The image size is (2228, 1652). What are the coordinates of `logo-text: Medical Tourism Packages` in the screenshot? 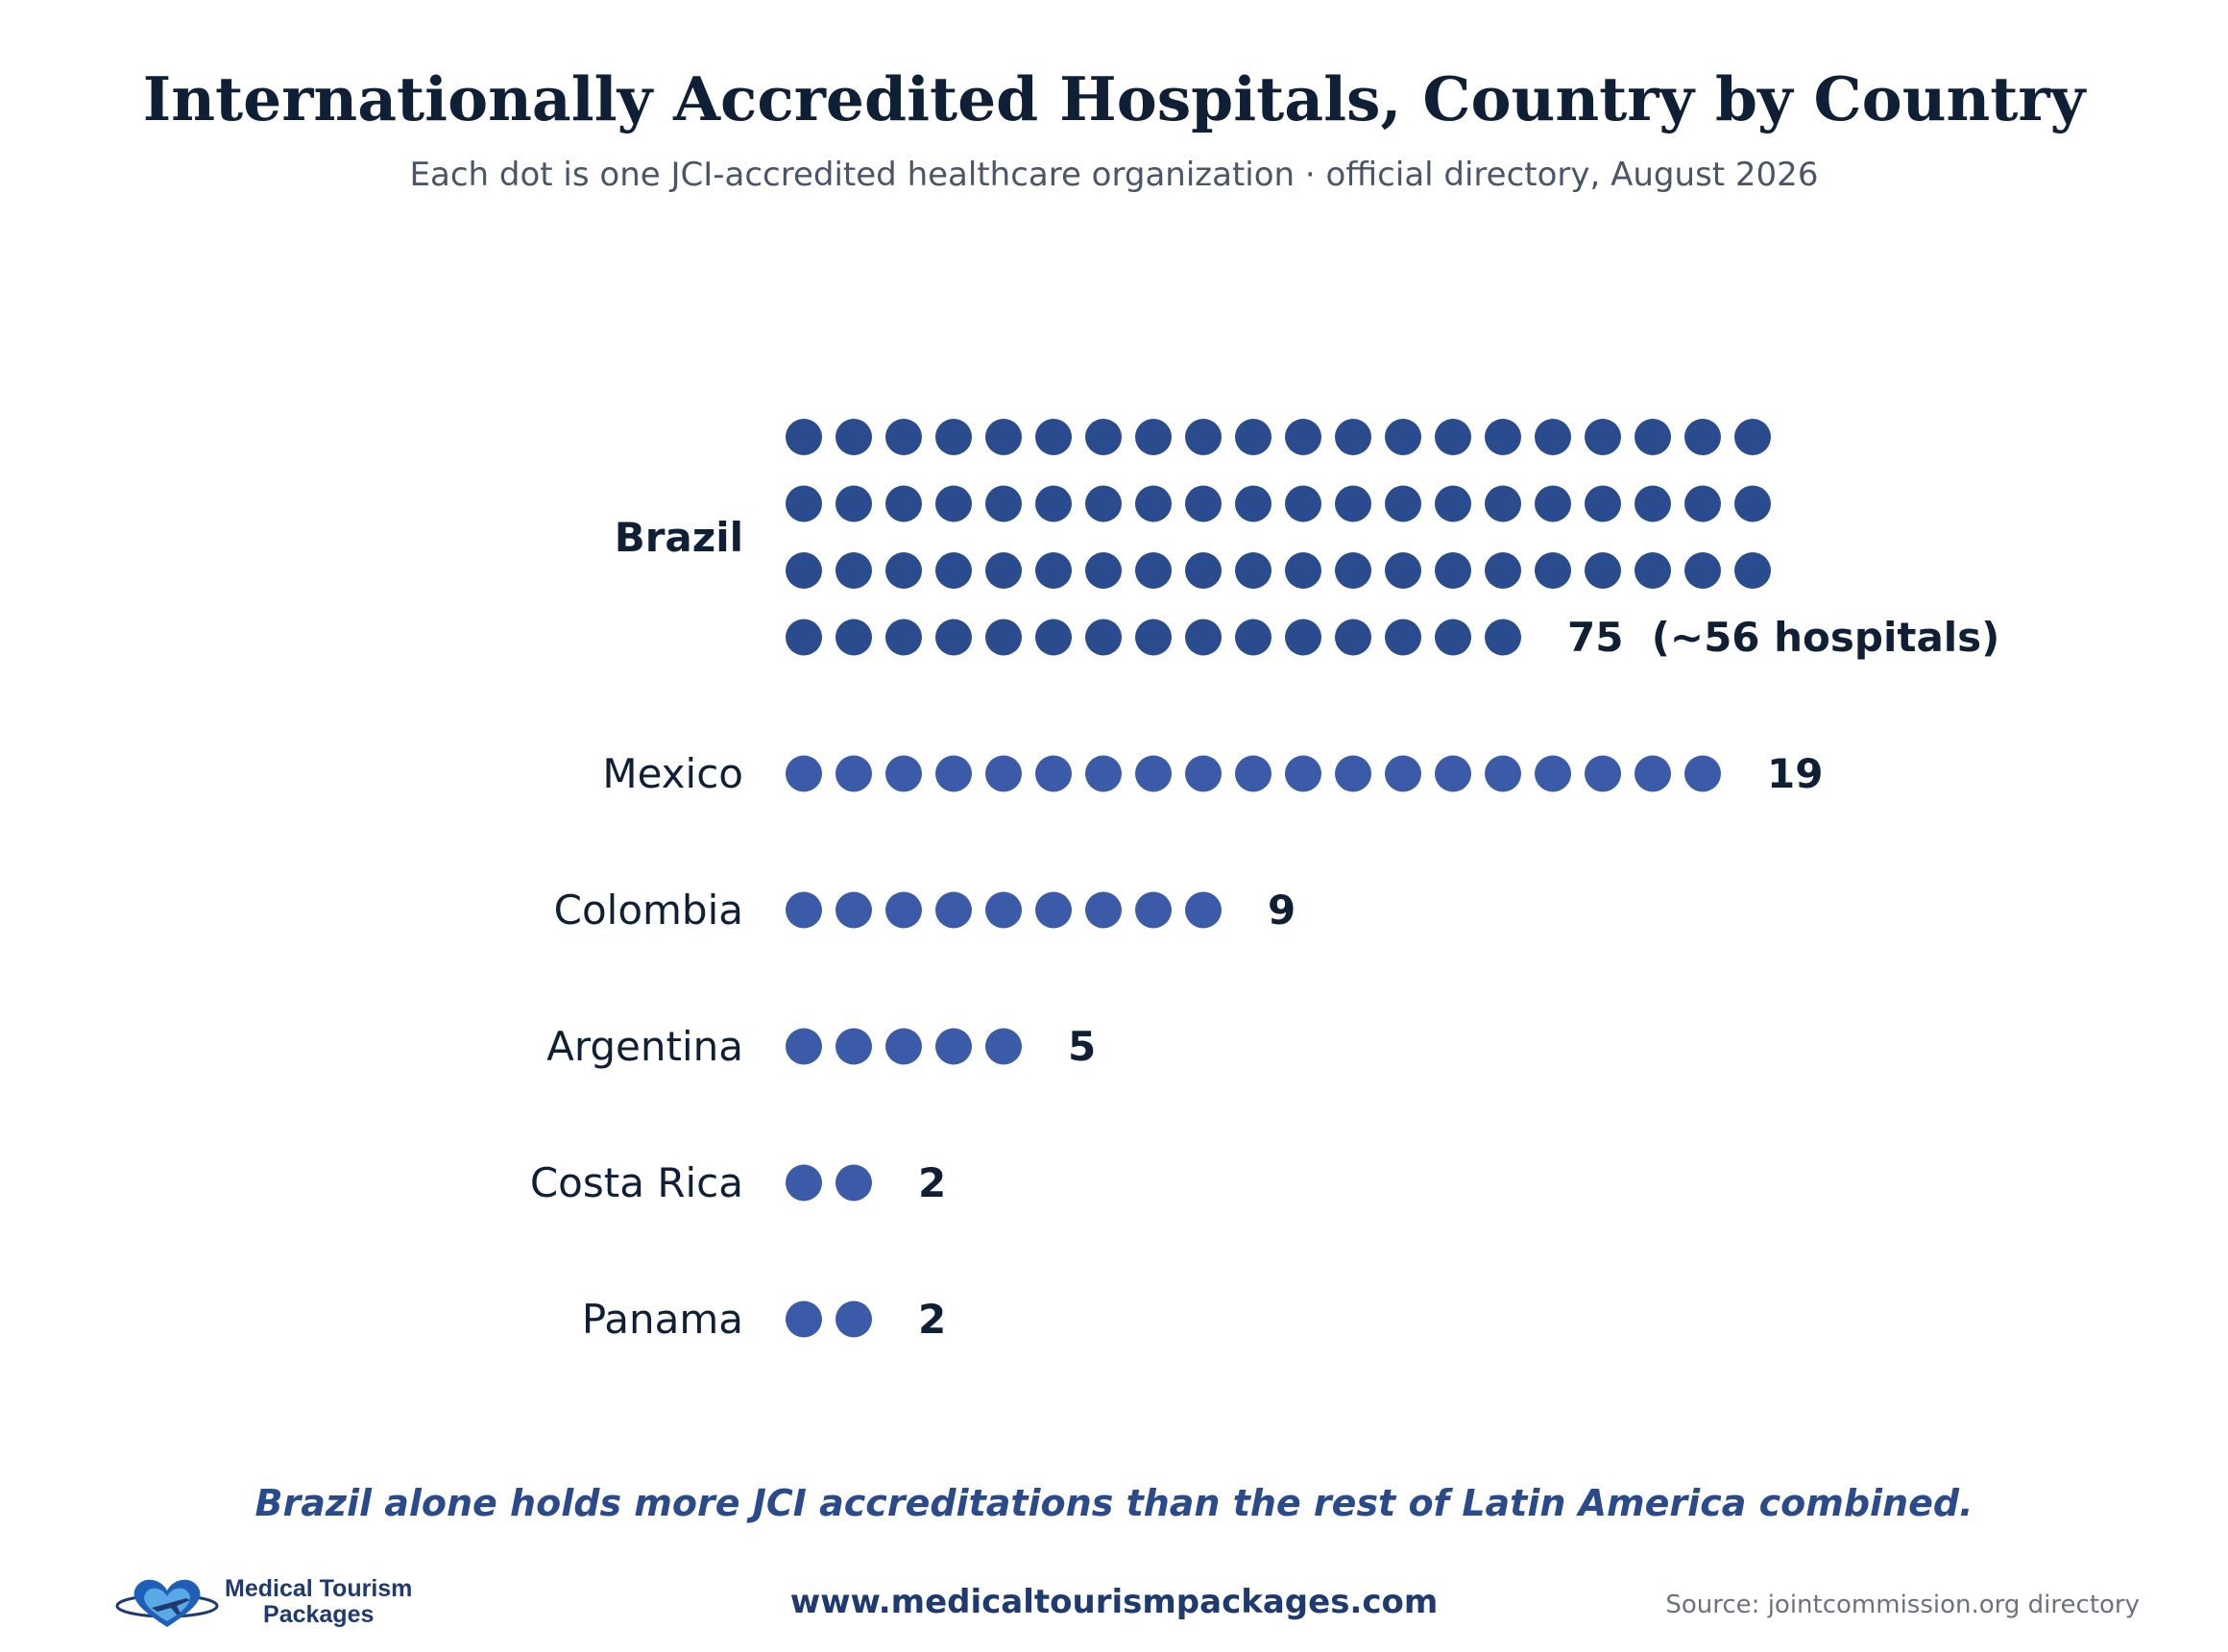 It's located at (318, 1602).